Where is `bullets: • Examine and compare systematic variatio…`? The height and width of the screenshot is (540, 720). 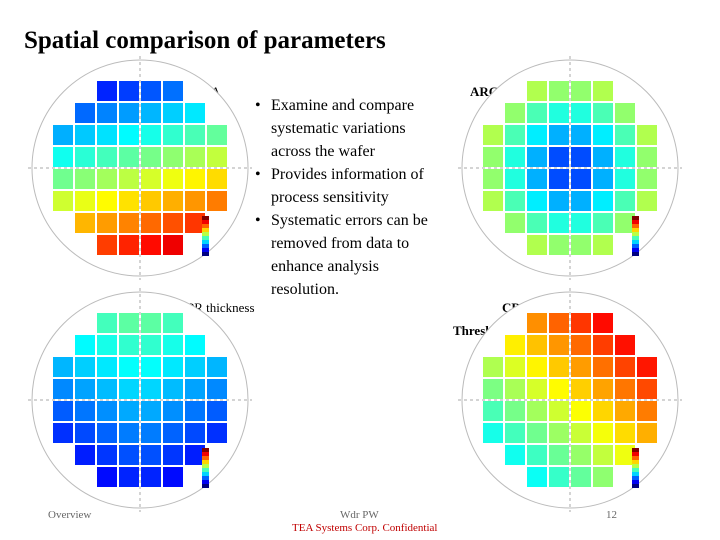
bullets: • Examine and compare systematic variatio… is located at coordinates (343, 197).